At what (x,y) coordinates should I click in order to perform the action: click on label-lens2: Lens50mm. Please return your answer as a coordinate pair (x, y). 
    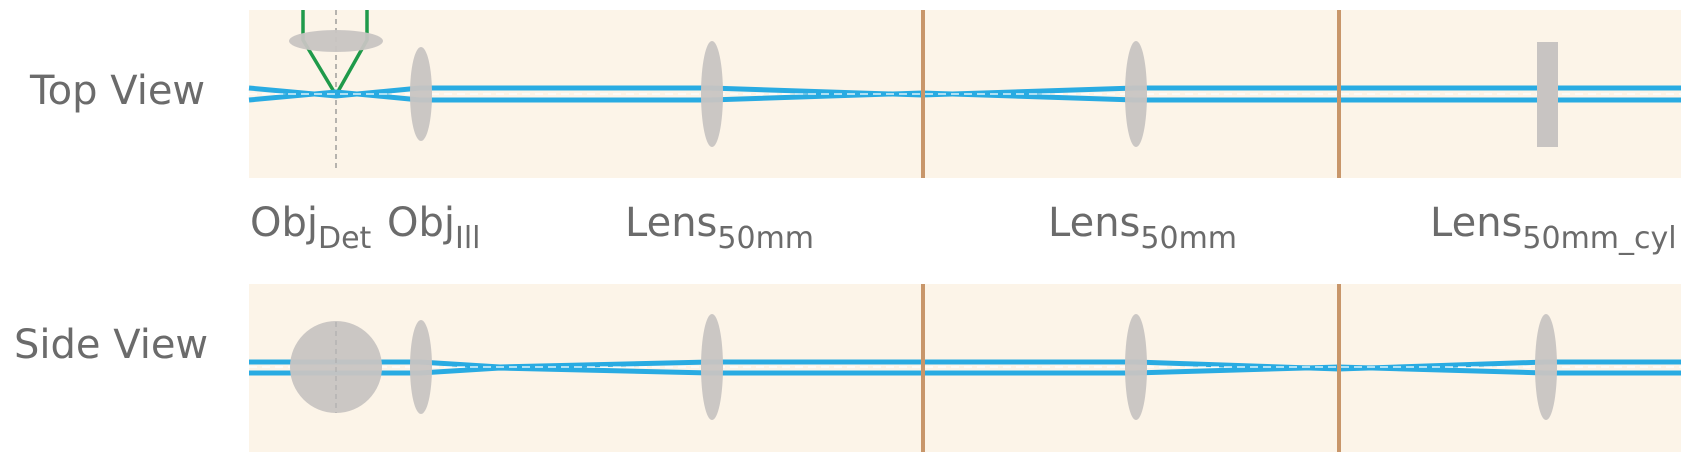
    Looking at the image, I should click on (1142, 228).